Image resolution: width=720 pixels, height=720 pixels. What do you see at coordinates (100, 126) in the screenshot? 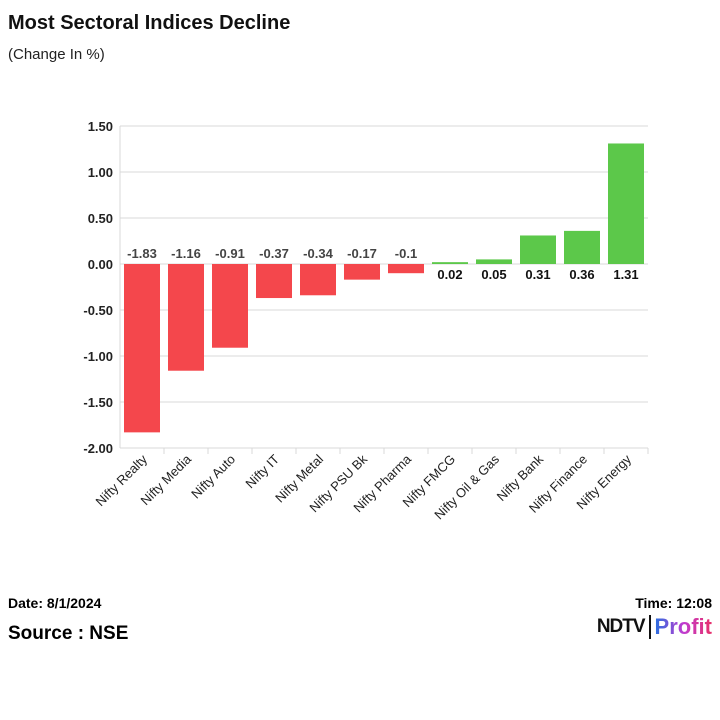
I see `y-tick-label: 1.50` at bounding box center [100, 126].